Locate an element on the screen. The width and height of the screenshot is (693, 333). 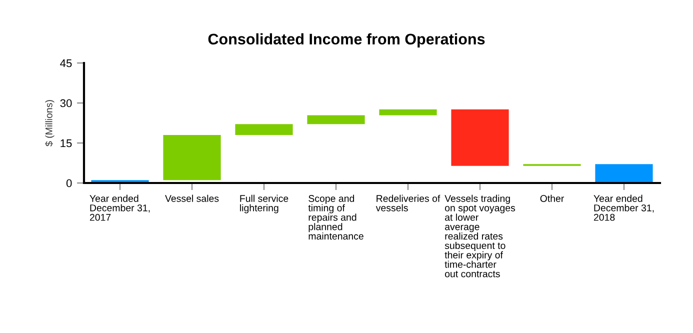
y-tick-label: 30 is located at coordinates (66, 103).